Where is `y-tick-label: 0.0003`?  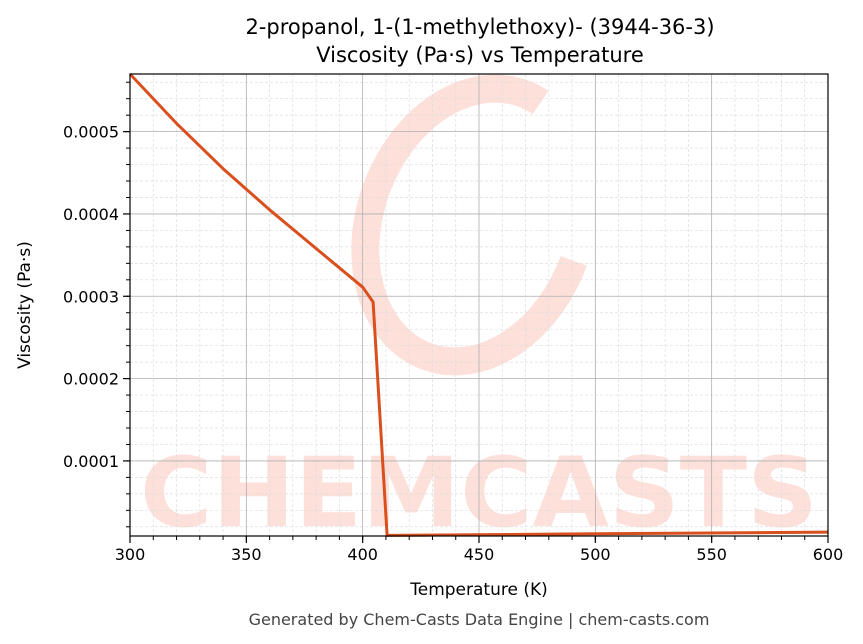
y-tick-label: 0.0003 is located at coordinates (91, 296).